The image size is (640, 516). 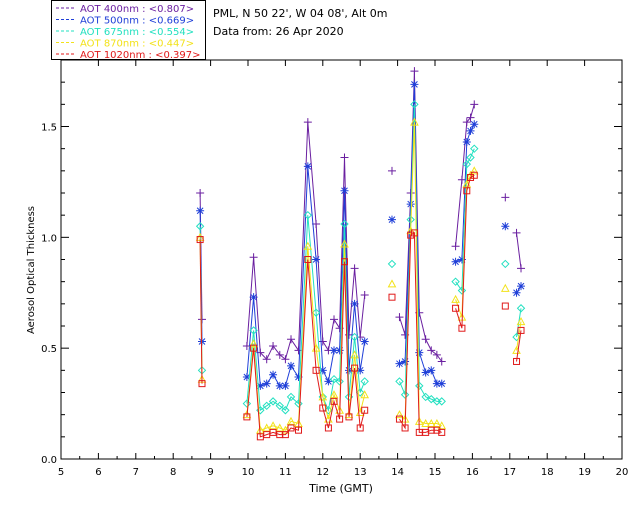 I want to click on x-tick-label: 5, so click(x=61, y=472).